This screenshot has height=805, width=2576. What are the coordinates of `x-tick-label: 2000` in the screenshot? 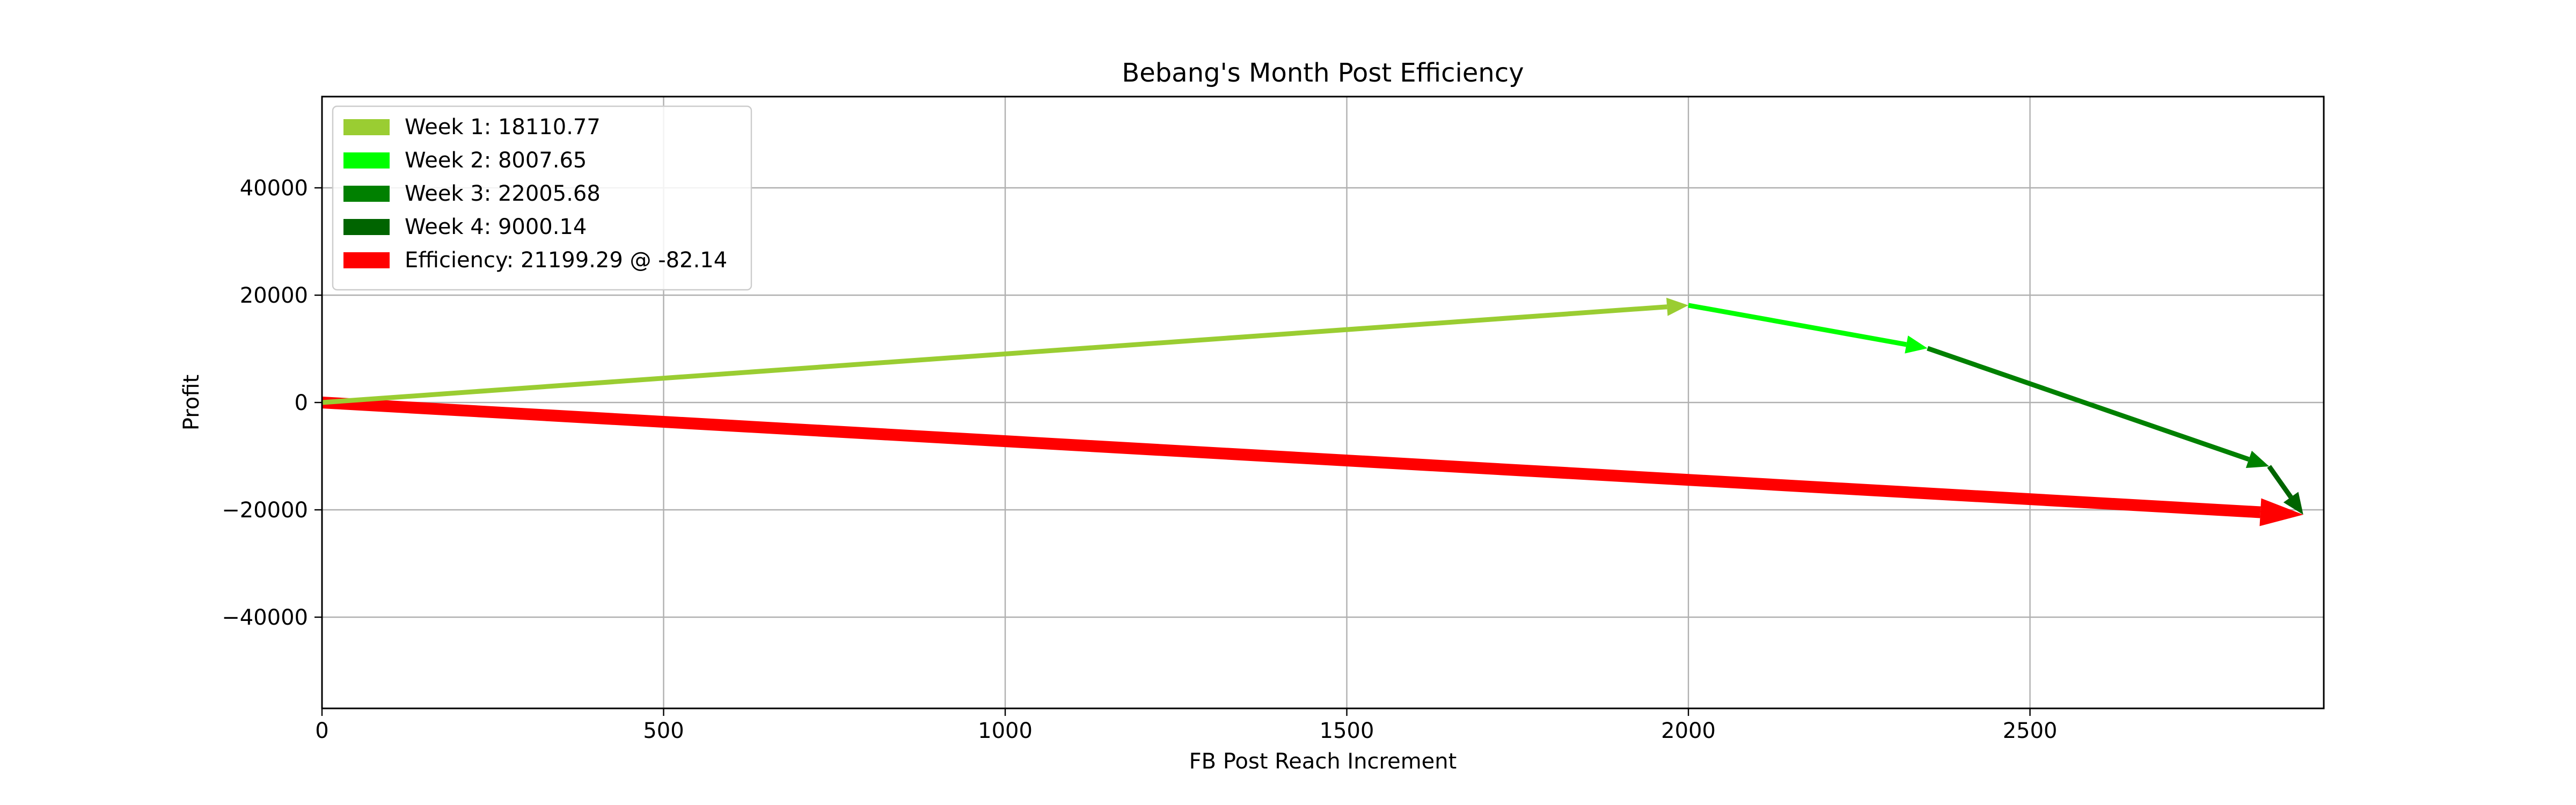 It's located at (1688, 731).